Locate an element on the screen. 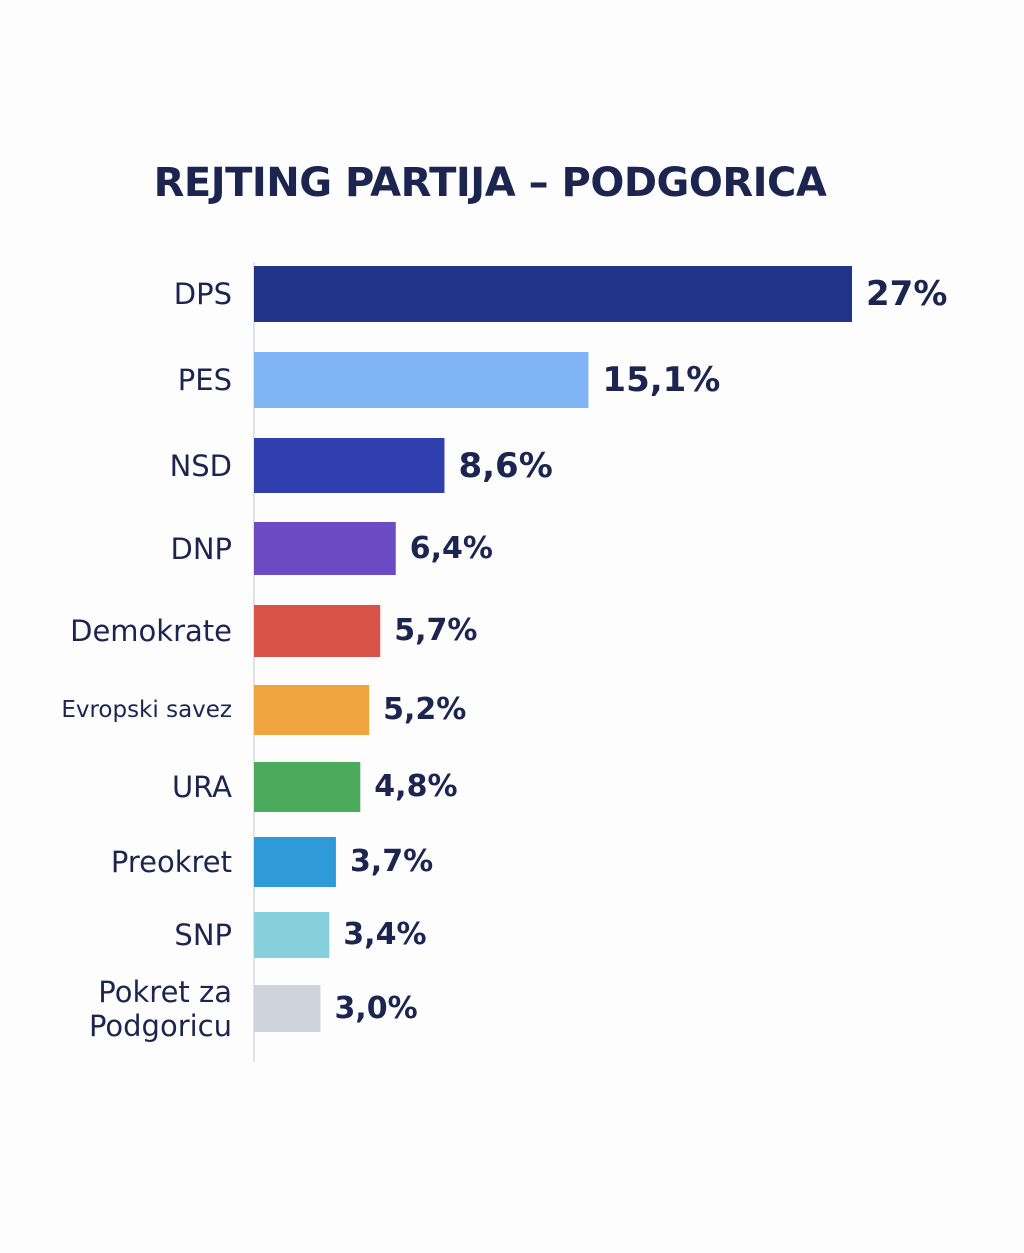 The image size is (1024, 1253). category-label: NSD is located at coordinates (200, 465).